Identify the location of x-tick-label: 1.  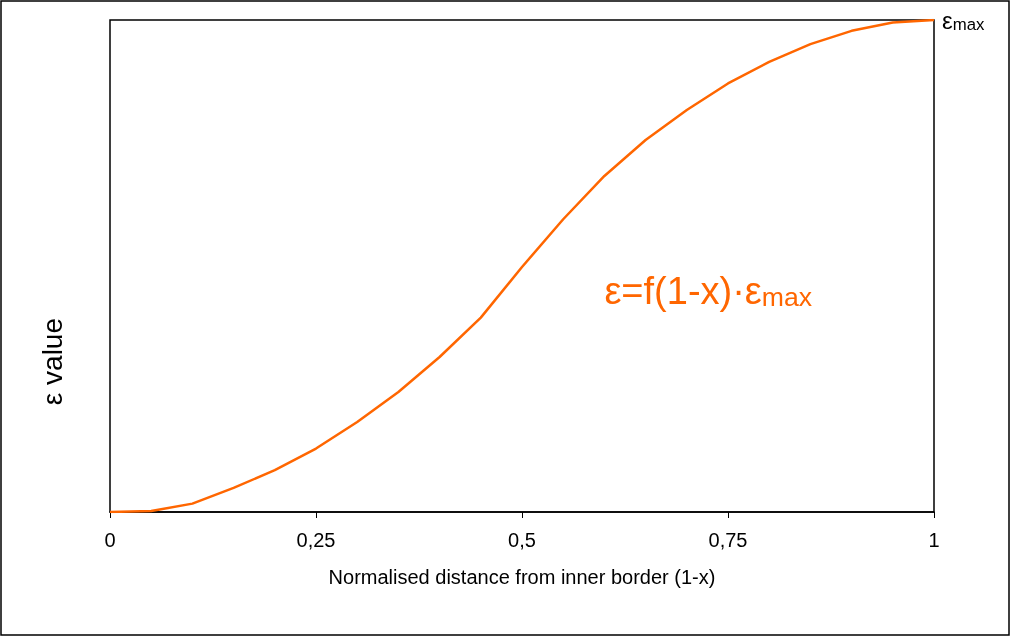
(934, 540).